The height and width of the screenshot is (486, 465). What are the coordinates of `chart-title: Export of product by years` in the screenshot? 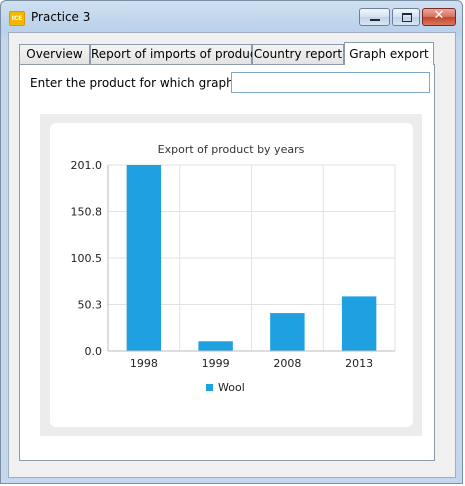 It's located at (231, 149).